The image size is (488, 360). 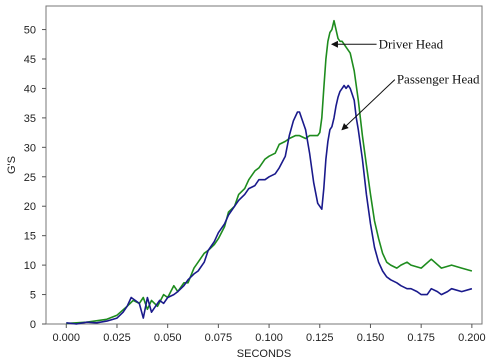 What do you see at coordinates (33, 296) in the screenshot?
I see `y-tick-label: 5` at bounding box center [33, 296].